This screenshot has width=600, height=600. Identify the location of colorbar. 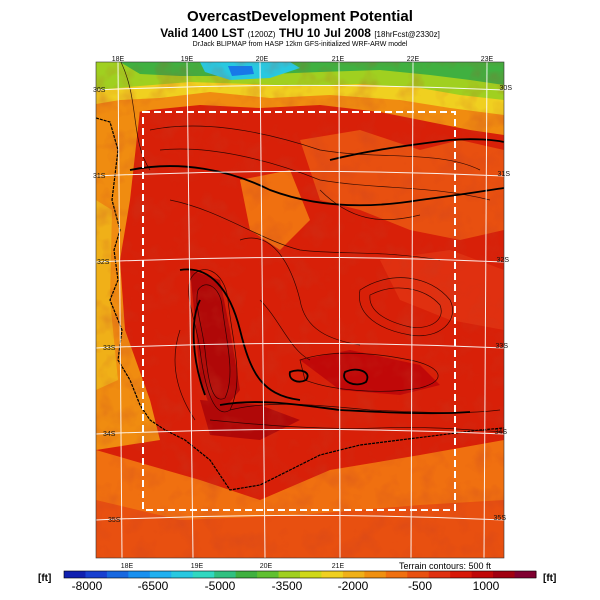
(300, 574).